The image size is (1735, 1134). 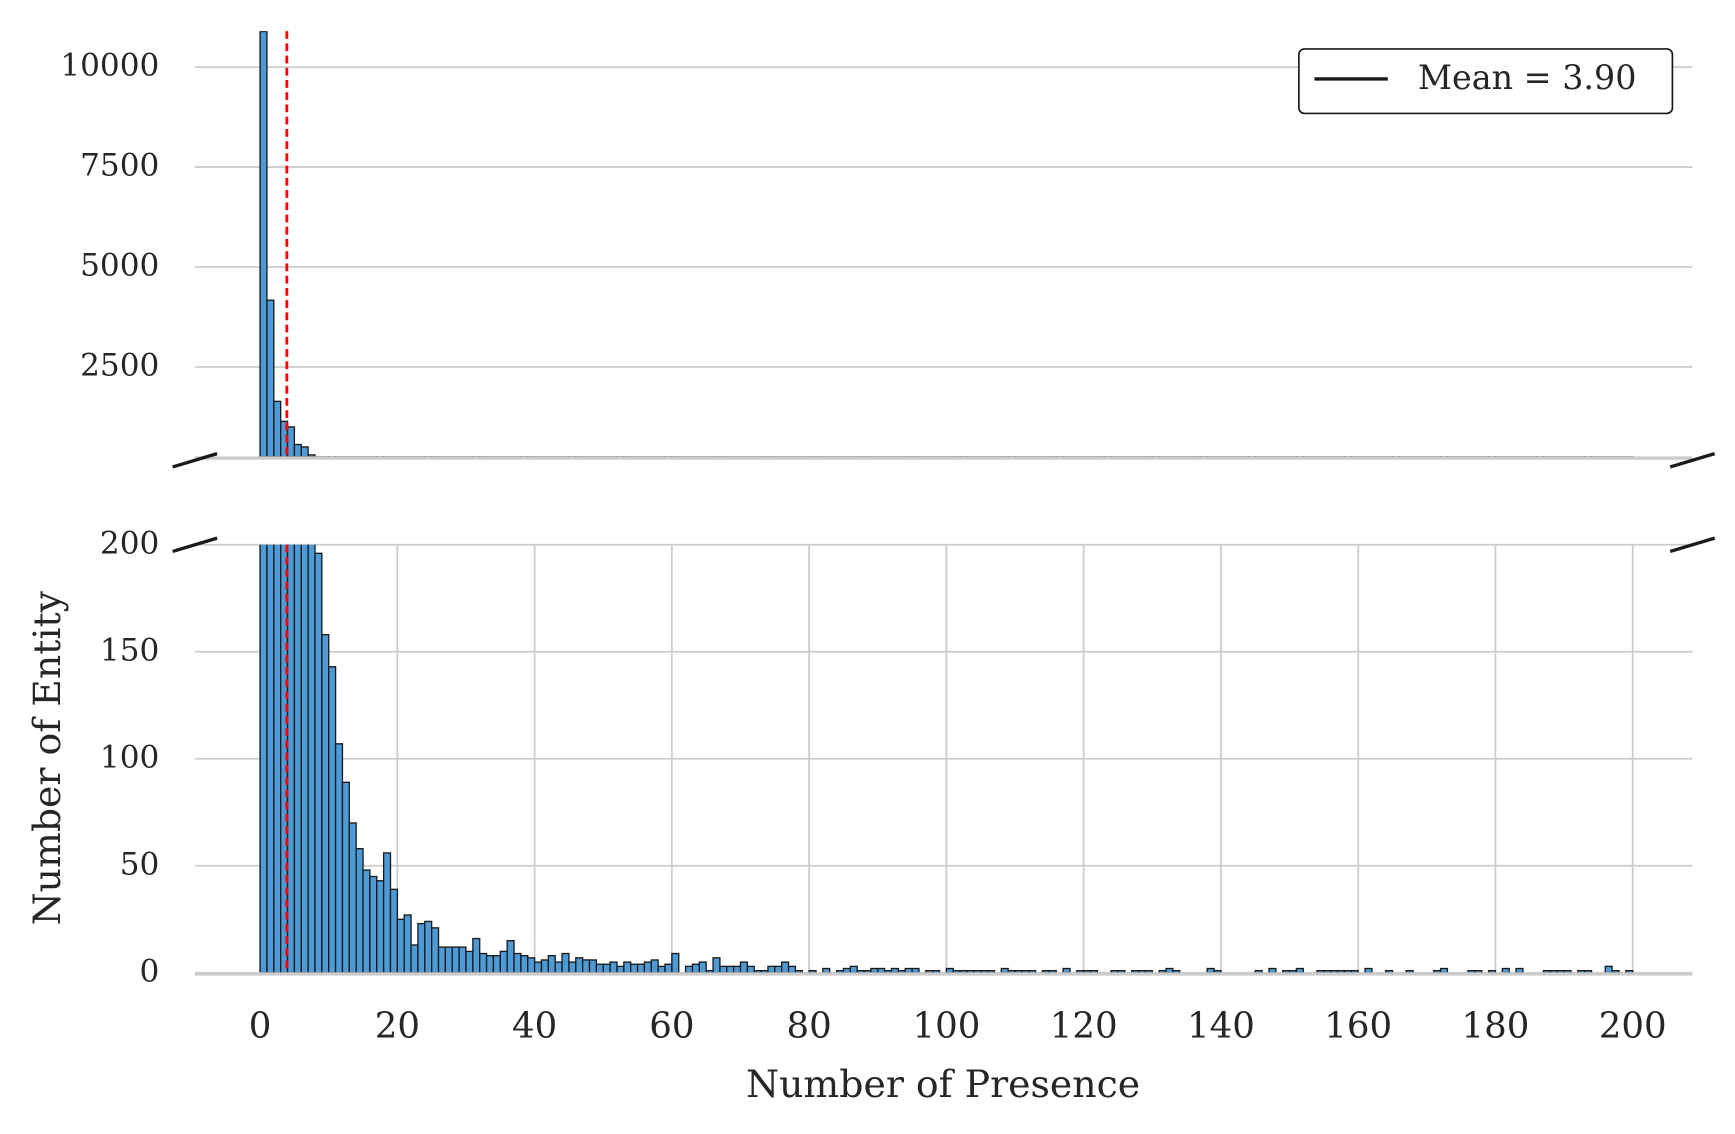 I want to click on x-tick-label: 200, so click(x=1633, y=1025).